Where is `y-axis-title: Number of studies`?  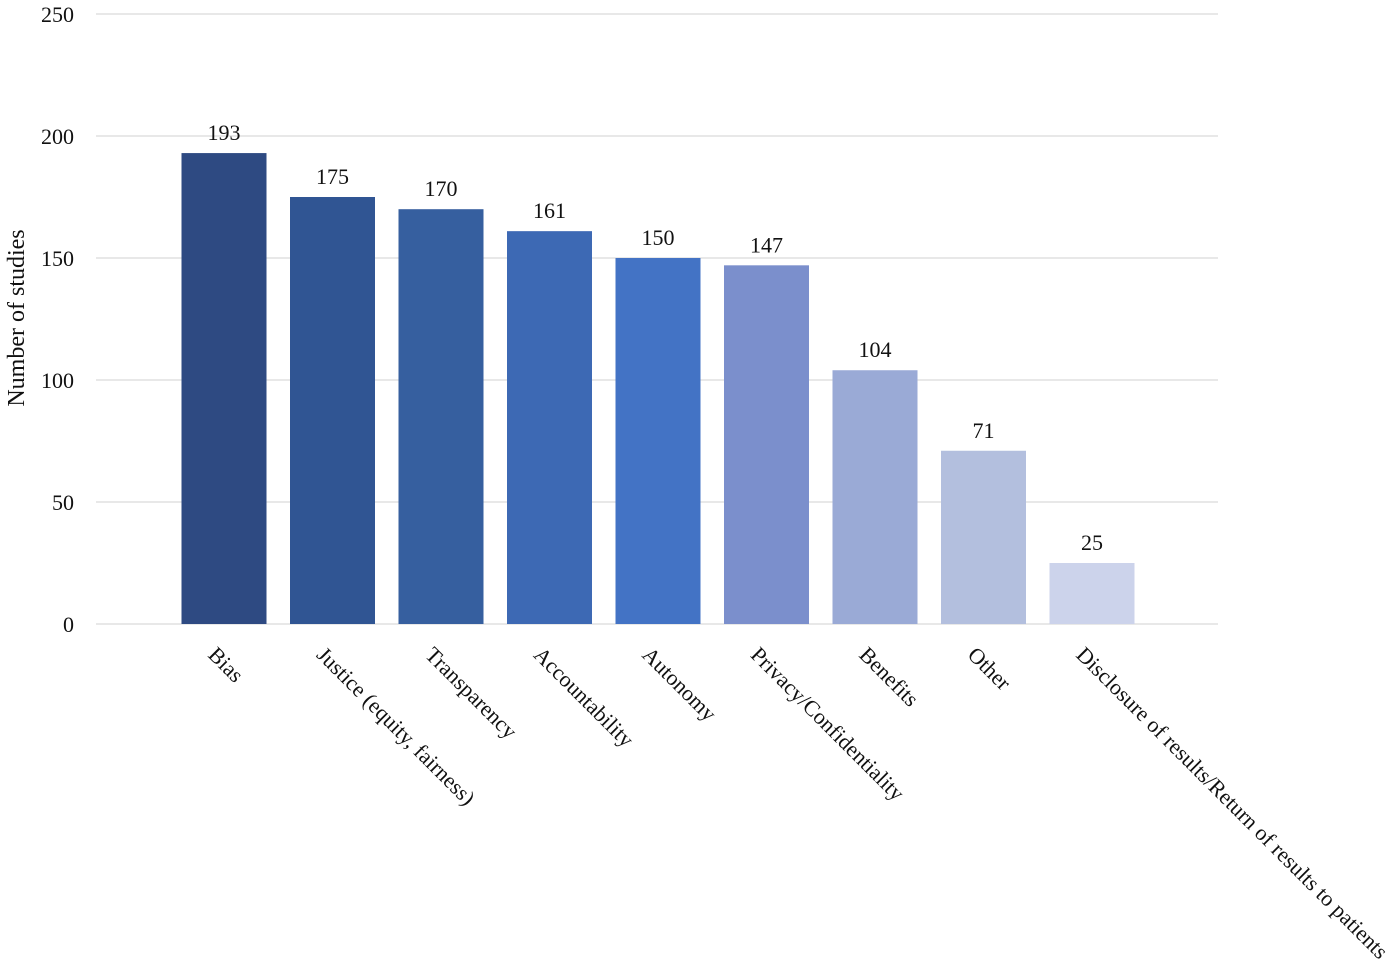 y-axis-title: Number of studies is located at coordinates (17, 317).